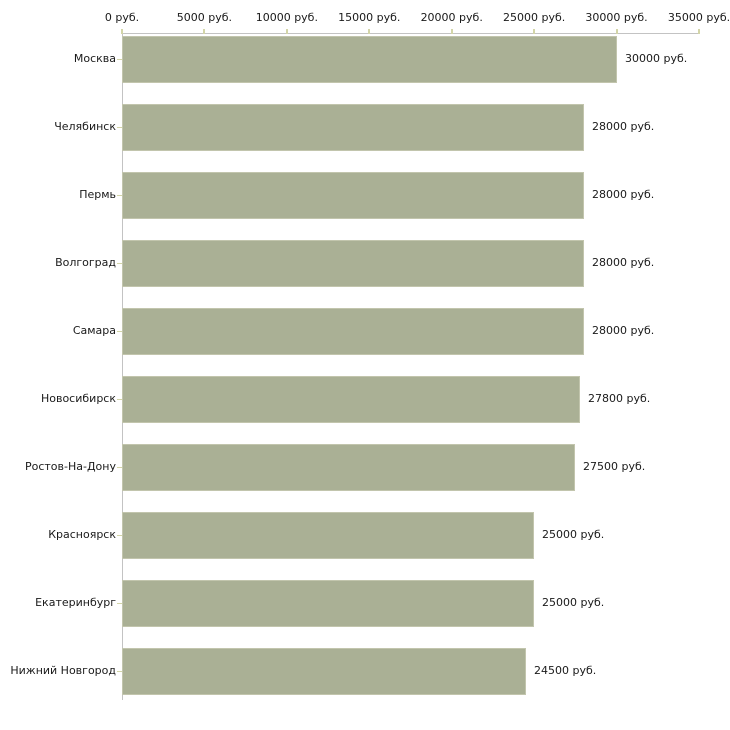 Image resolution: width=730 pixels, height=730 pixels. What do you see at coordinates (97, 194) in the screenshot?
I see `category-label: Пермь` at bounding box center [97, 194].